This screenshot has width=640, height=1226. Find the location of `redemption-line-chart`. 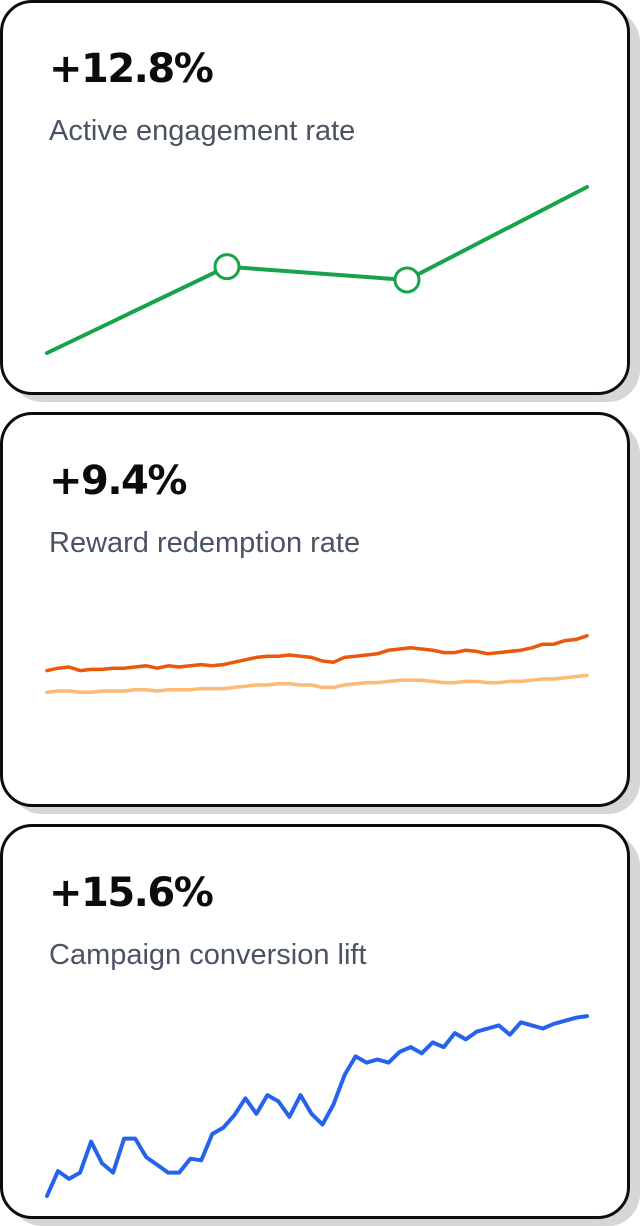

redemption-line-chart is located at coordinates (317, 664).